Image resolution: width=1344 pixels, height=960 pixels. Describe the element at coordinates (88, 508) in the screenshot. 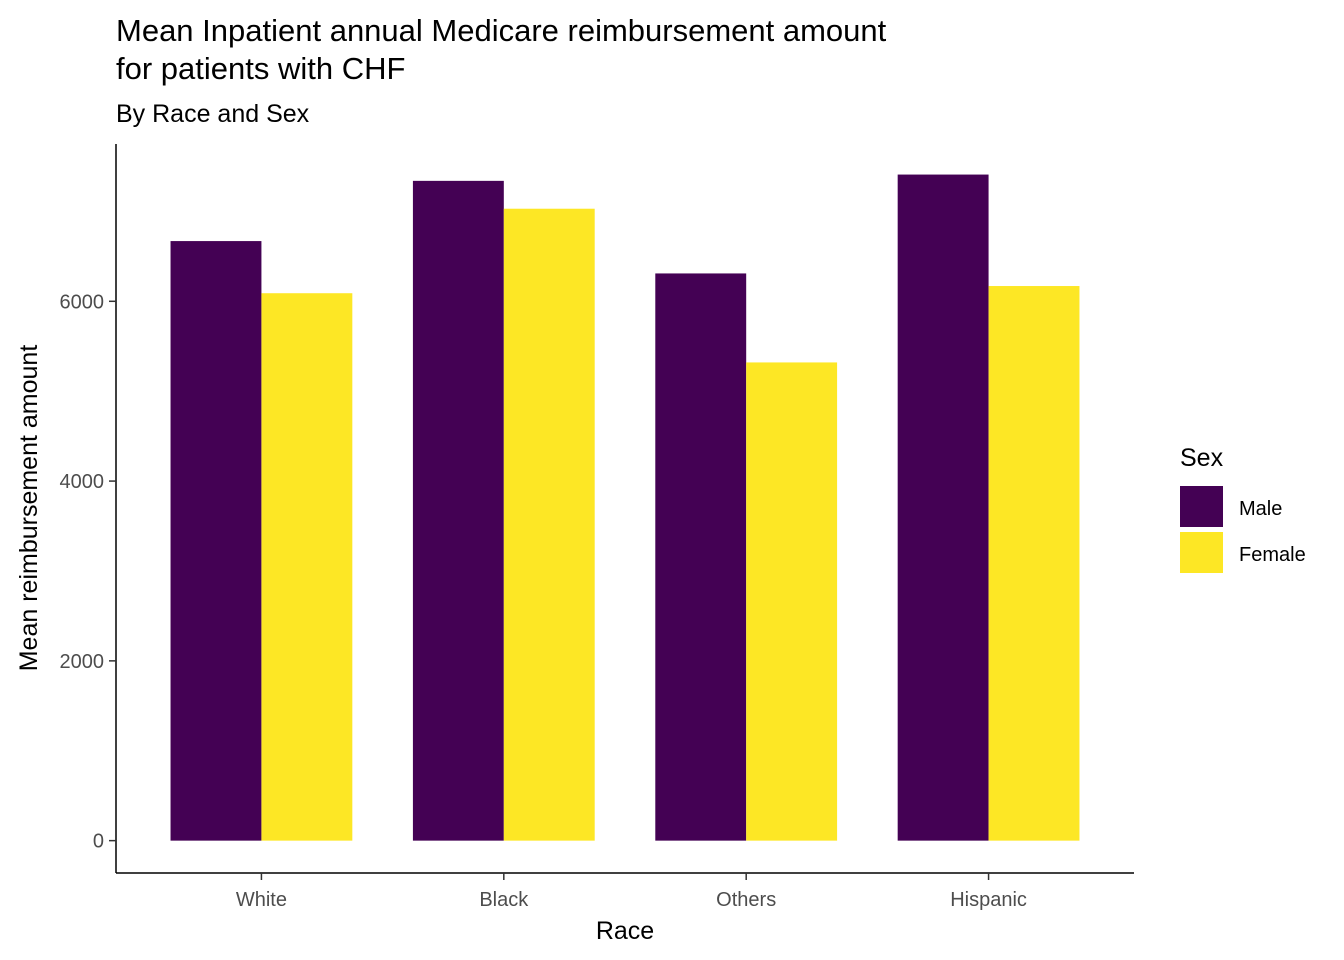

I see `y-axis: 0 2000 4000 6000` at that location.